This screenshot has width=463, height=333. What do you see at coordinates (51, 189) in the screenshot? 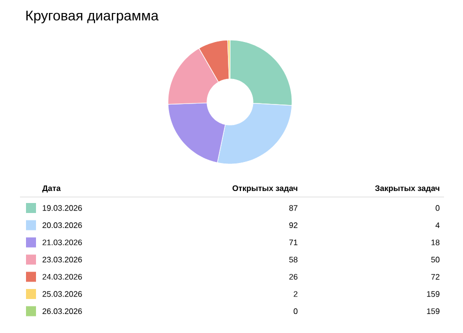
I see `legend-title: Дата` at bounding box center [51, 189].